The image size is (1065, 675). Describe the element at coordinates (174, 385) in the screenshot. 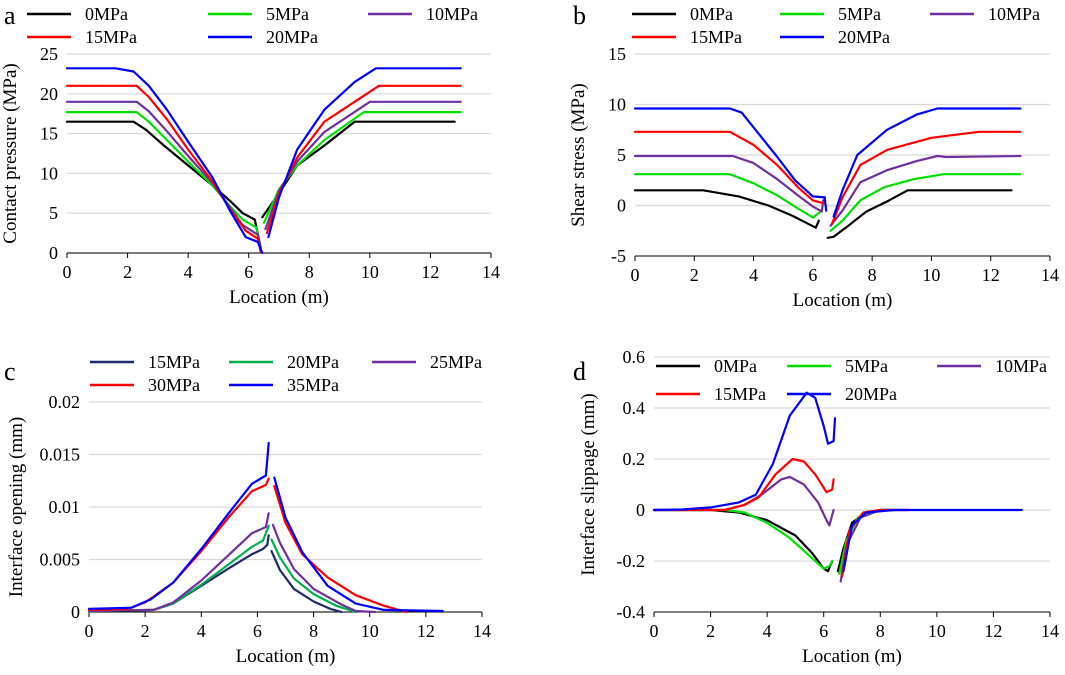

I see `legend-label: 30MPa` at that location.